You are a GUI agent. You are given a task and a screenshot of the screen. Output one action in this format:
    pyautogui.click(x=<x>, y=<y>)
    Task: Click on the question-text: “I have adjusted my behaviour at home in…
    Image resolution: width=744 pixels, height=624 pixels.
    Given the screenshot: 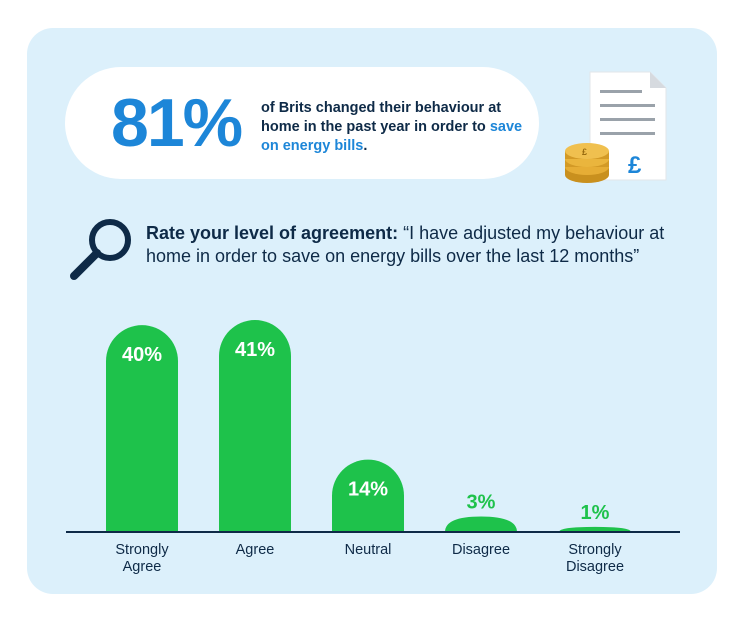 What is the action you would take?
    pyautogui.click(x=405, y=244)
    